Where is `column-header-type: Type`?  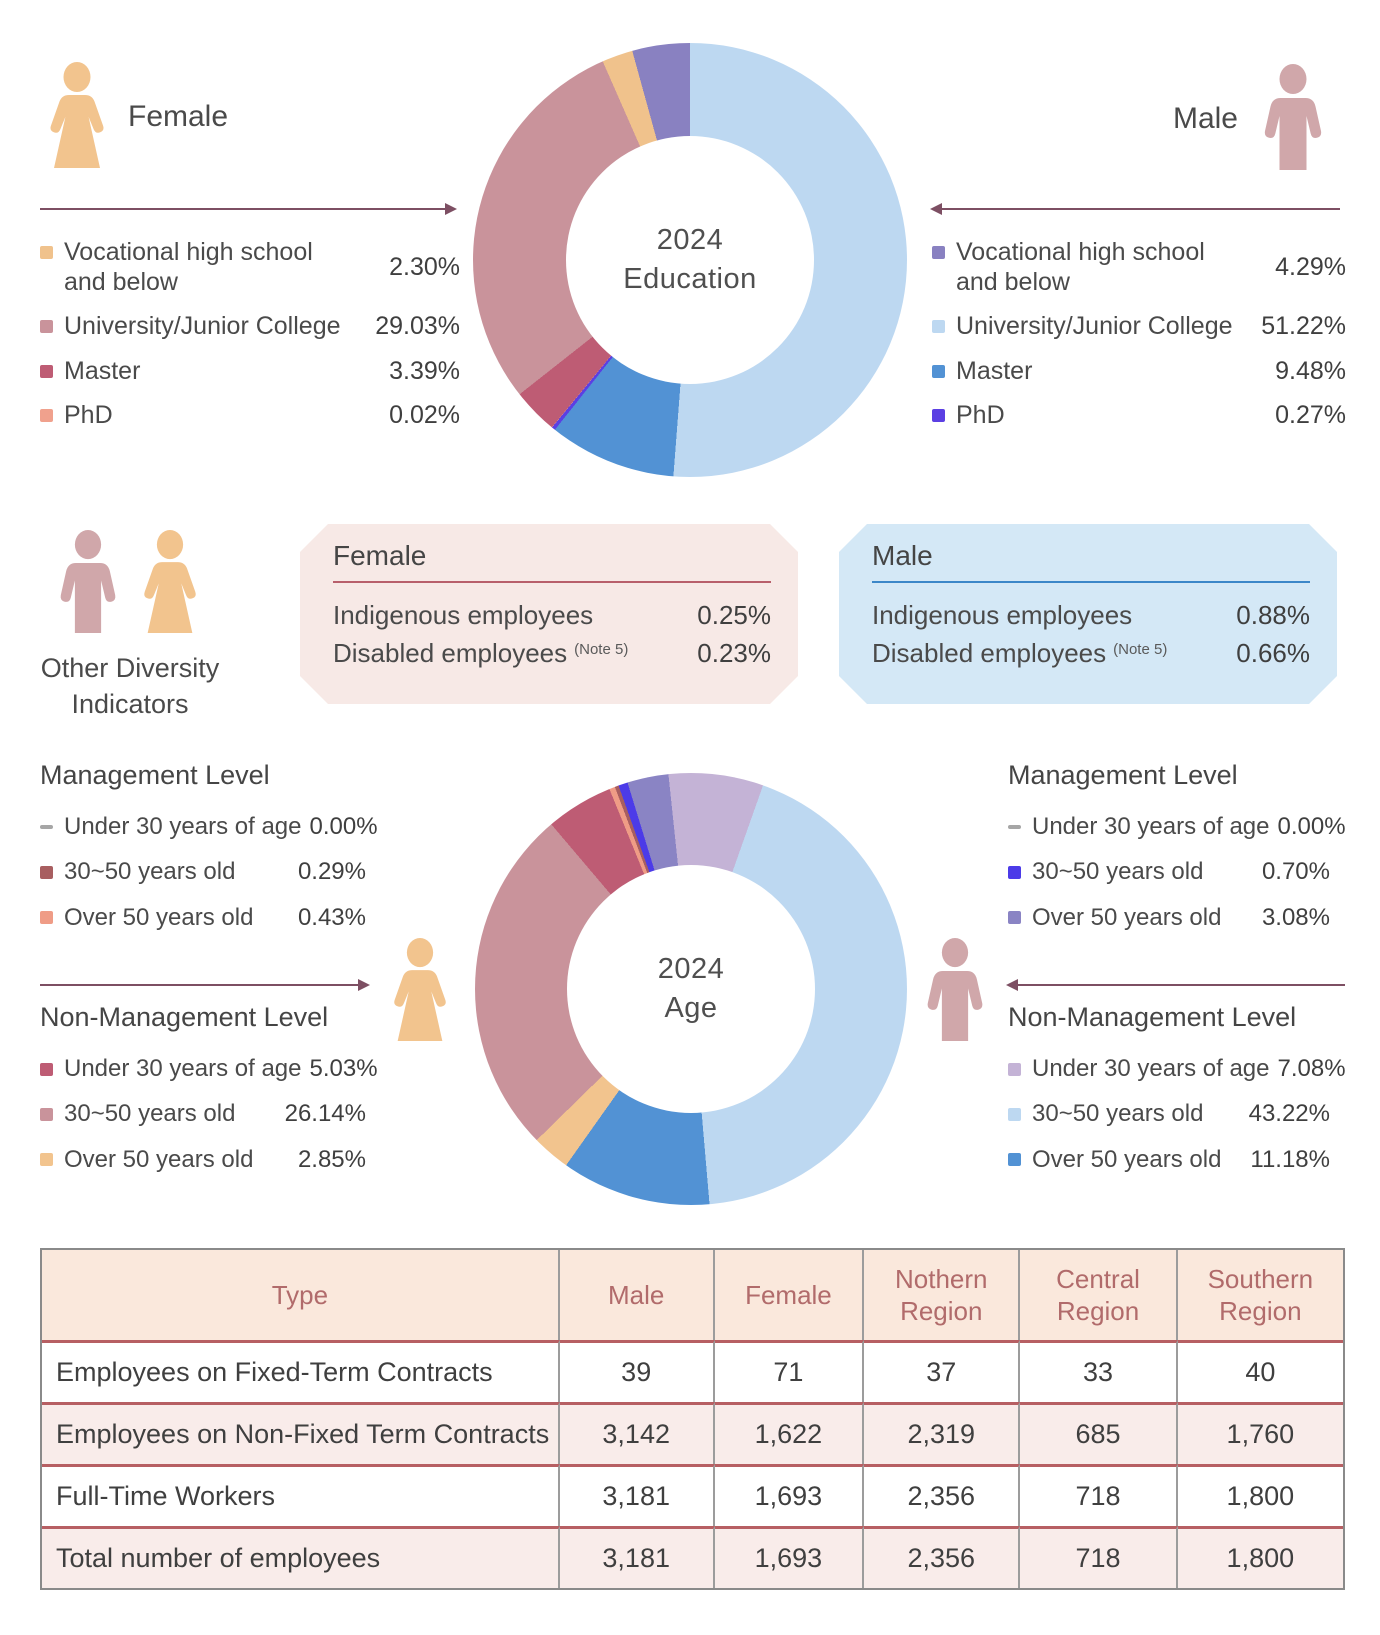
column-header-type: Type is located at coordinates (301, 1295).